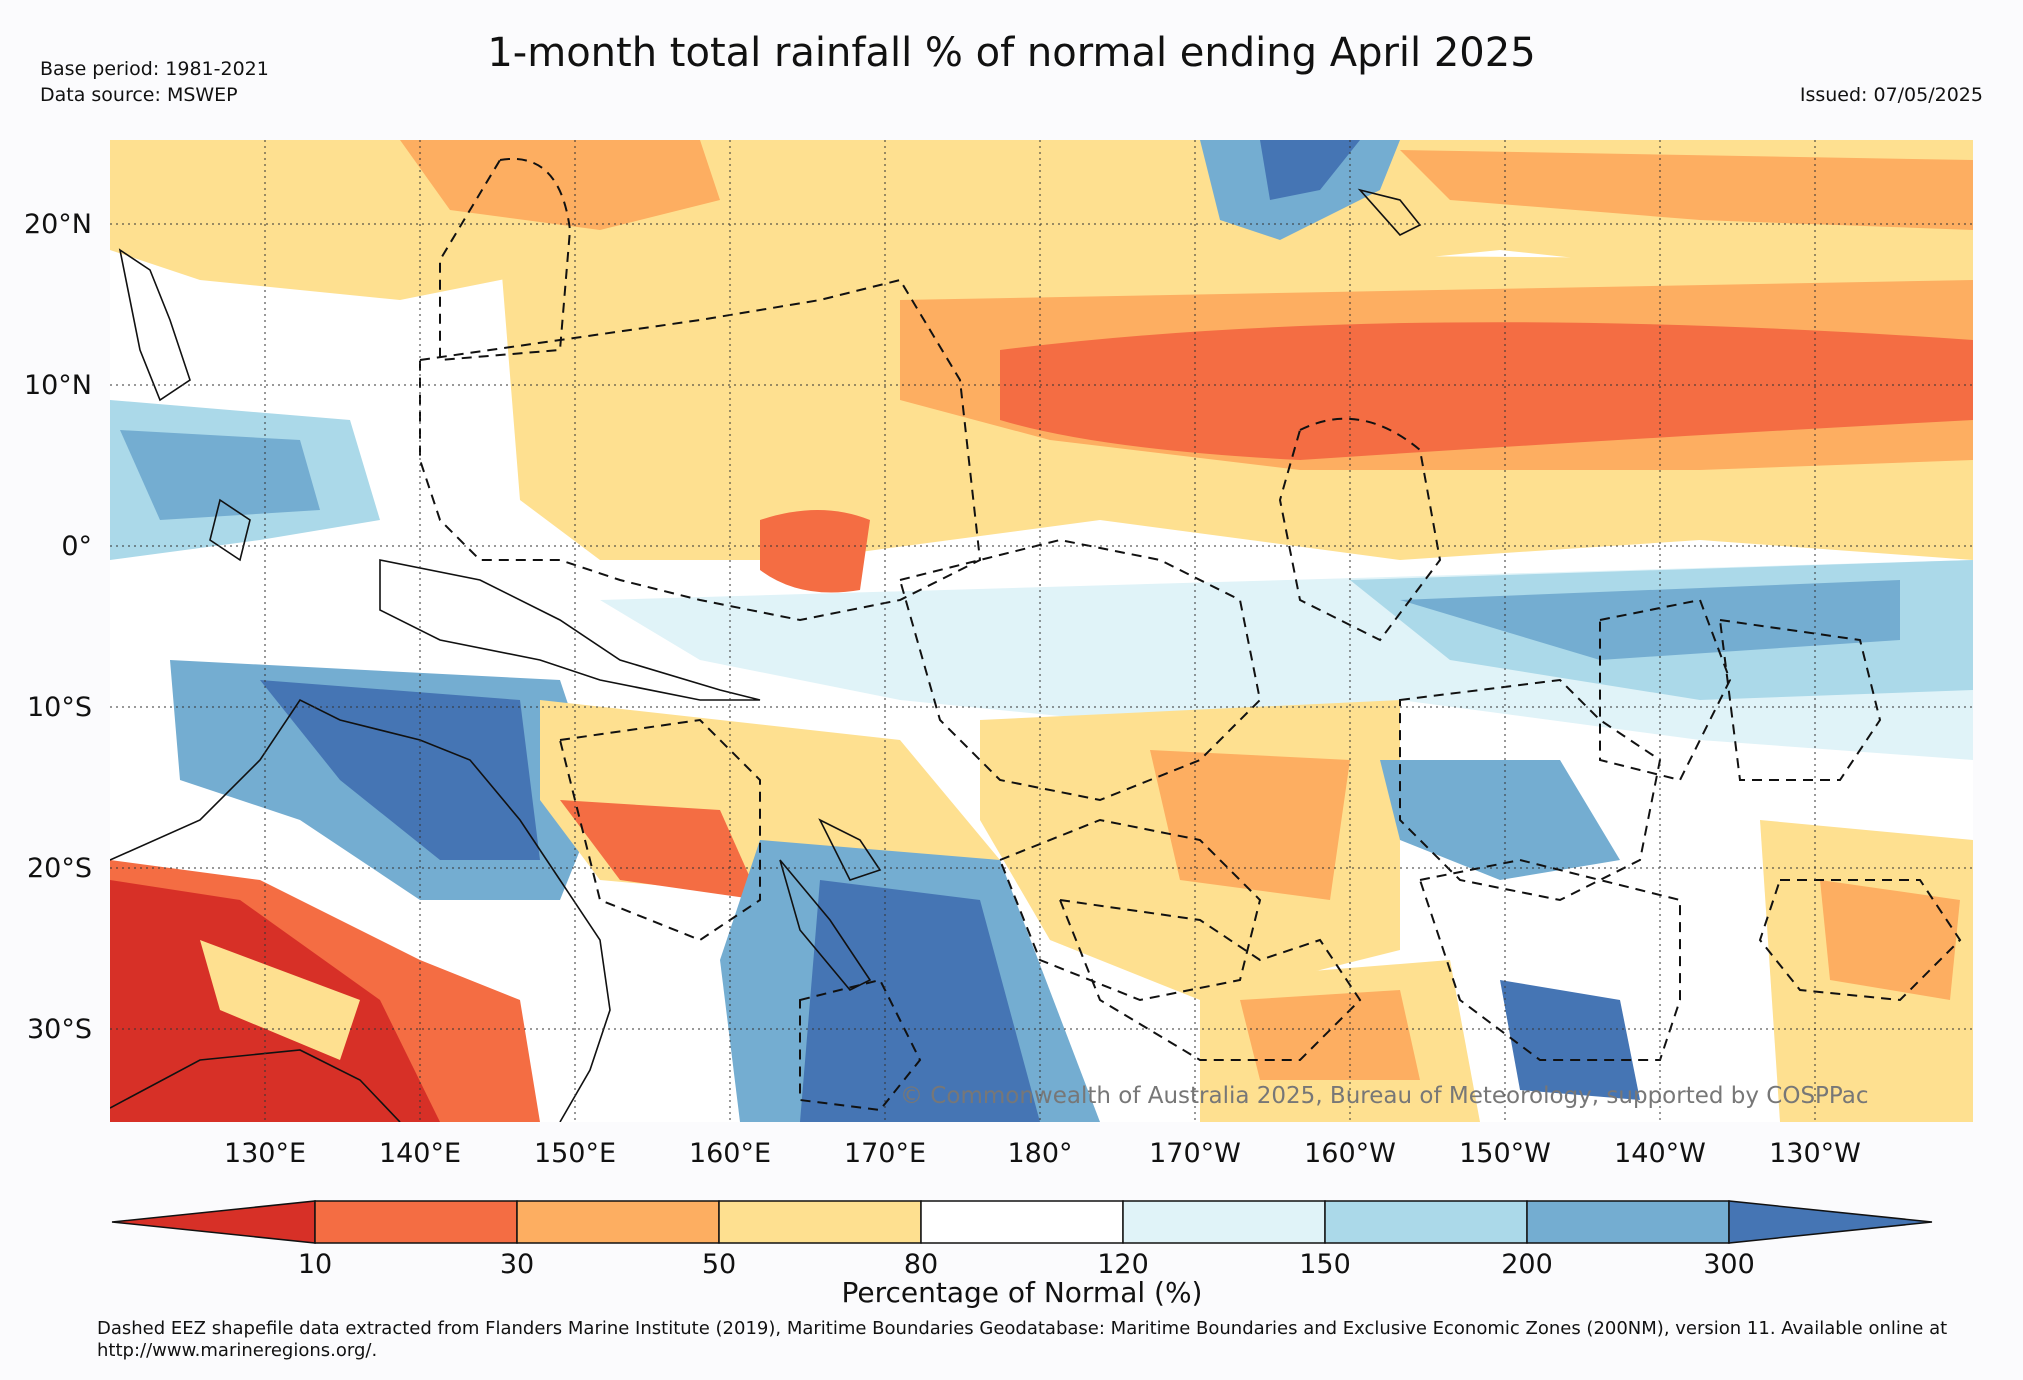  What do you see at coordinates (154, 69) in the screenshot?
I see `base-period: Base period: 1981-2021` at bounding box center [154, 69].